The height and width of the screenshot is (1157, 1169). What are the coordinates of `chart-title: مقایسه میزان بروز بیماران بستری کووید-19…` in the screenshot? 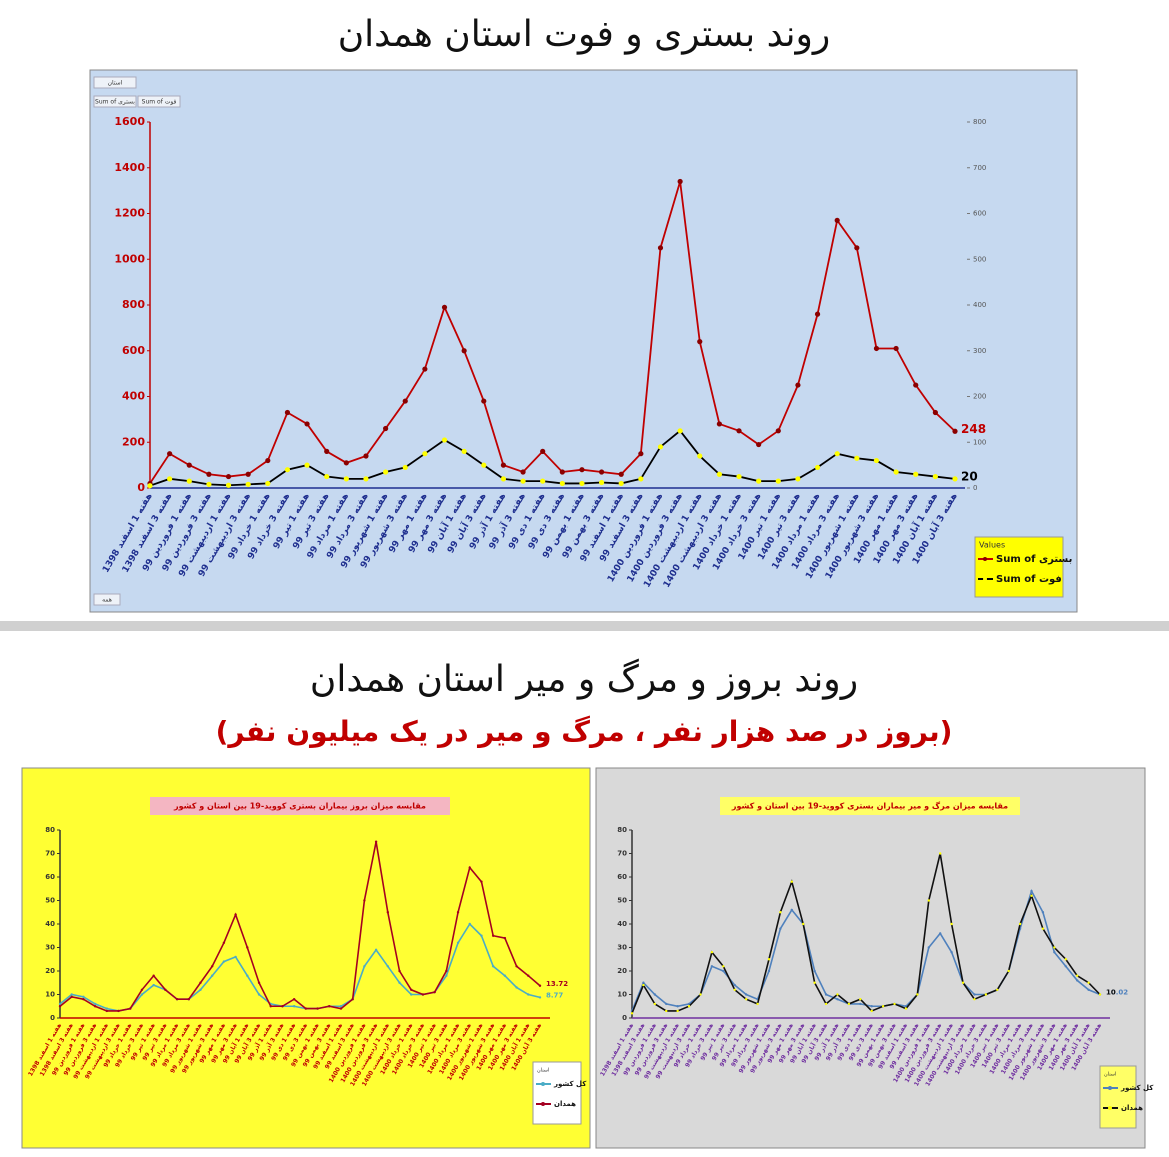 It's located at (299, 806).